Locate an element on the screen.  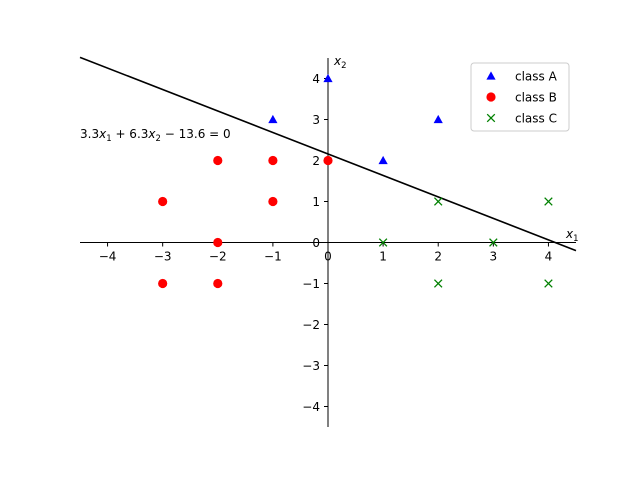
legend-marker-class-a is located at coordinates (491, 75).